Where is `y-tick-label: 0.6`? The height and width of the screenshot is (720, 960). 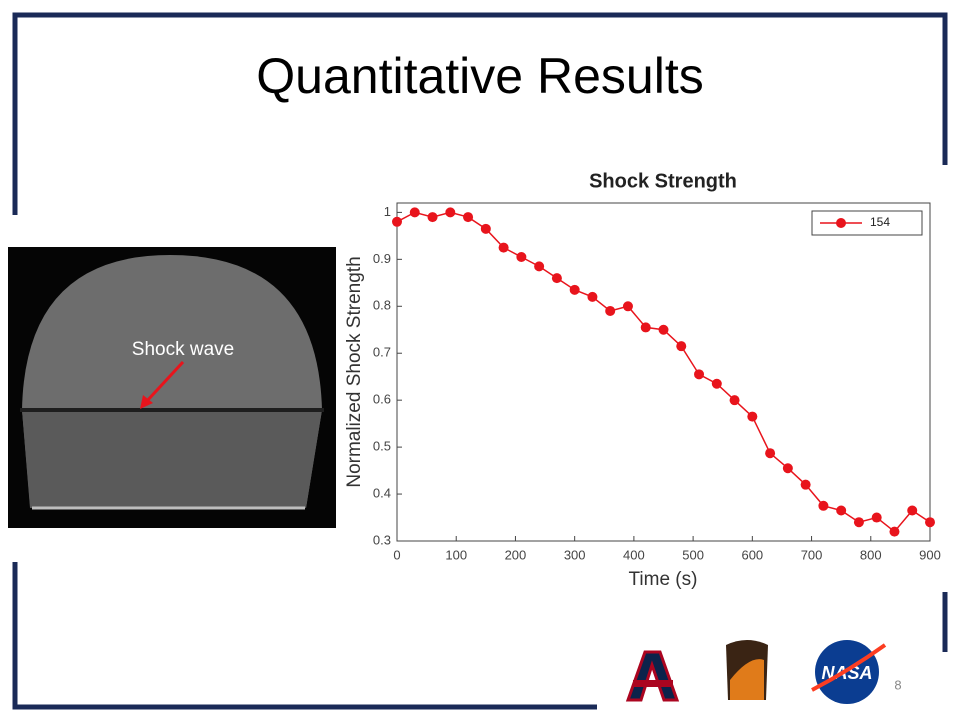
y-tick-label: 0.6 is located at coordinates (382, 399).